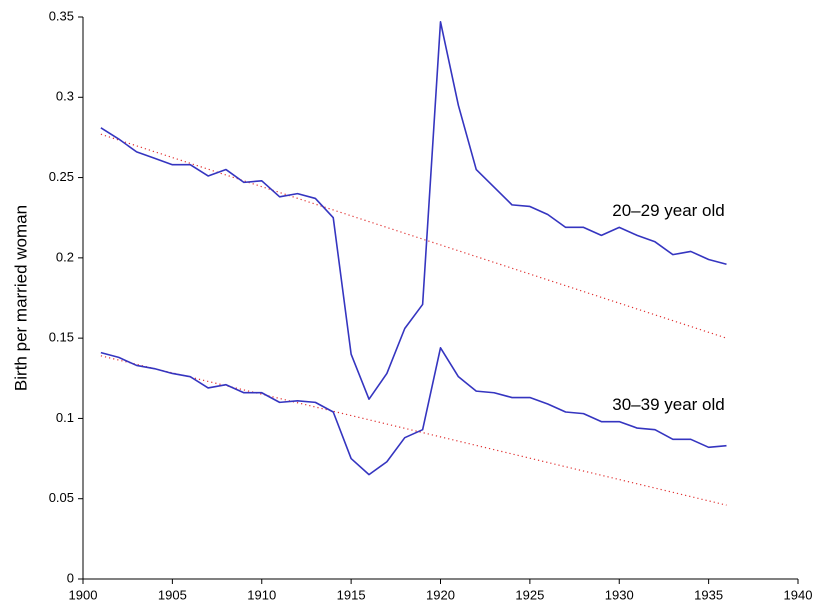  What do you see at coordinates (20, 298) in the screenshot?
I see `y-axis-title: Birth per married woman` at bounding box center [20, 298].